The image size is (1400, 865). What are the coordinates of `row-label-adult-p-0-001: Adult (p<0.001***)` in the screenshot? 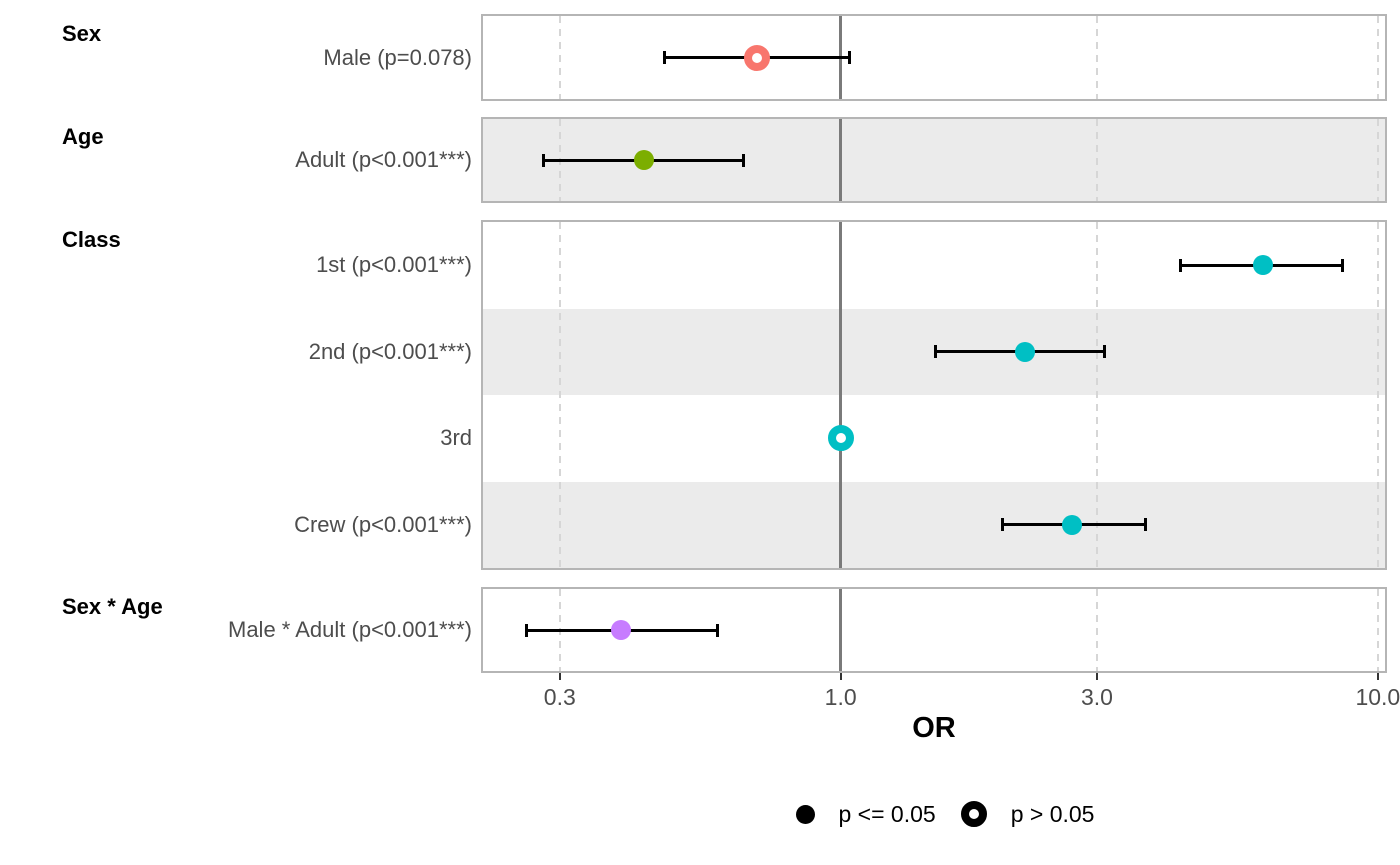 It's located at (383, 159).